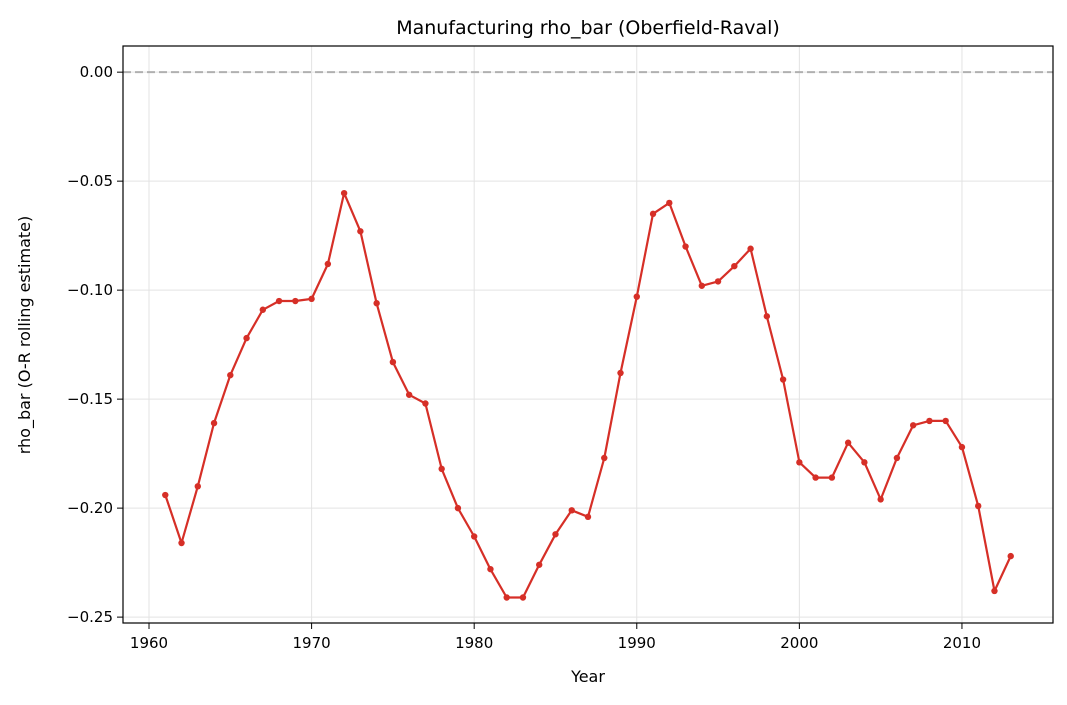  I want to click on x-tick-label: 1990, so click(637, 643).